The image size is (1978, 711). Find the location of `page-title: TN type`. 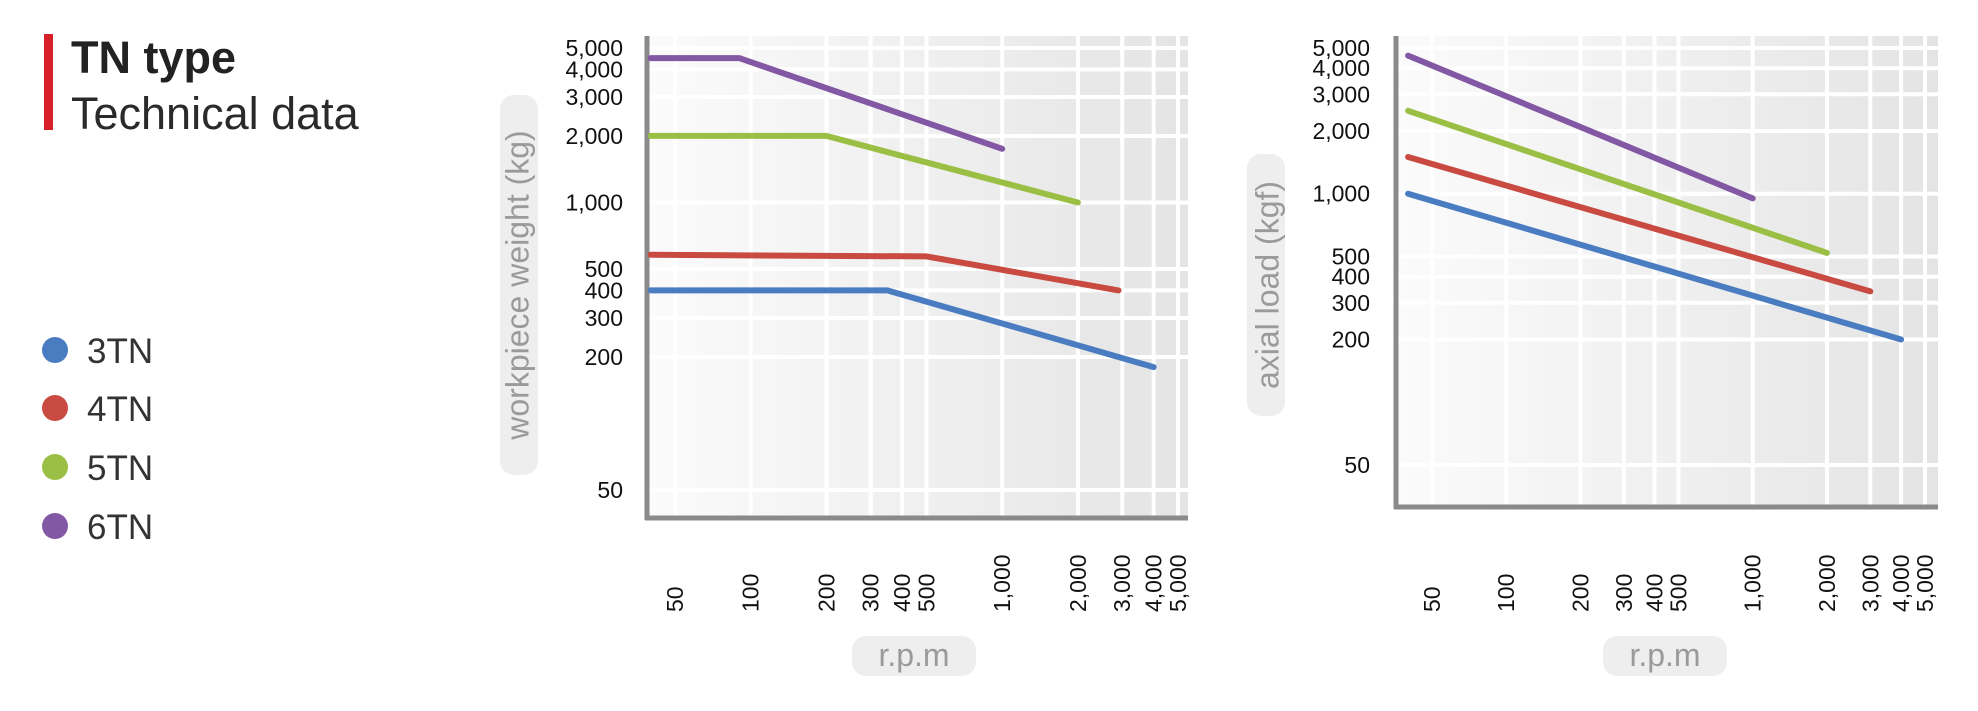

page-title: TN type is located at coordinates (154, 57).